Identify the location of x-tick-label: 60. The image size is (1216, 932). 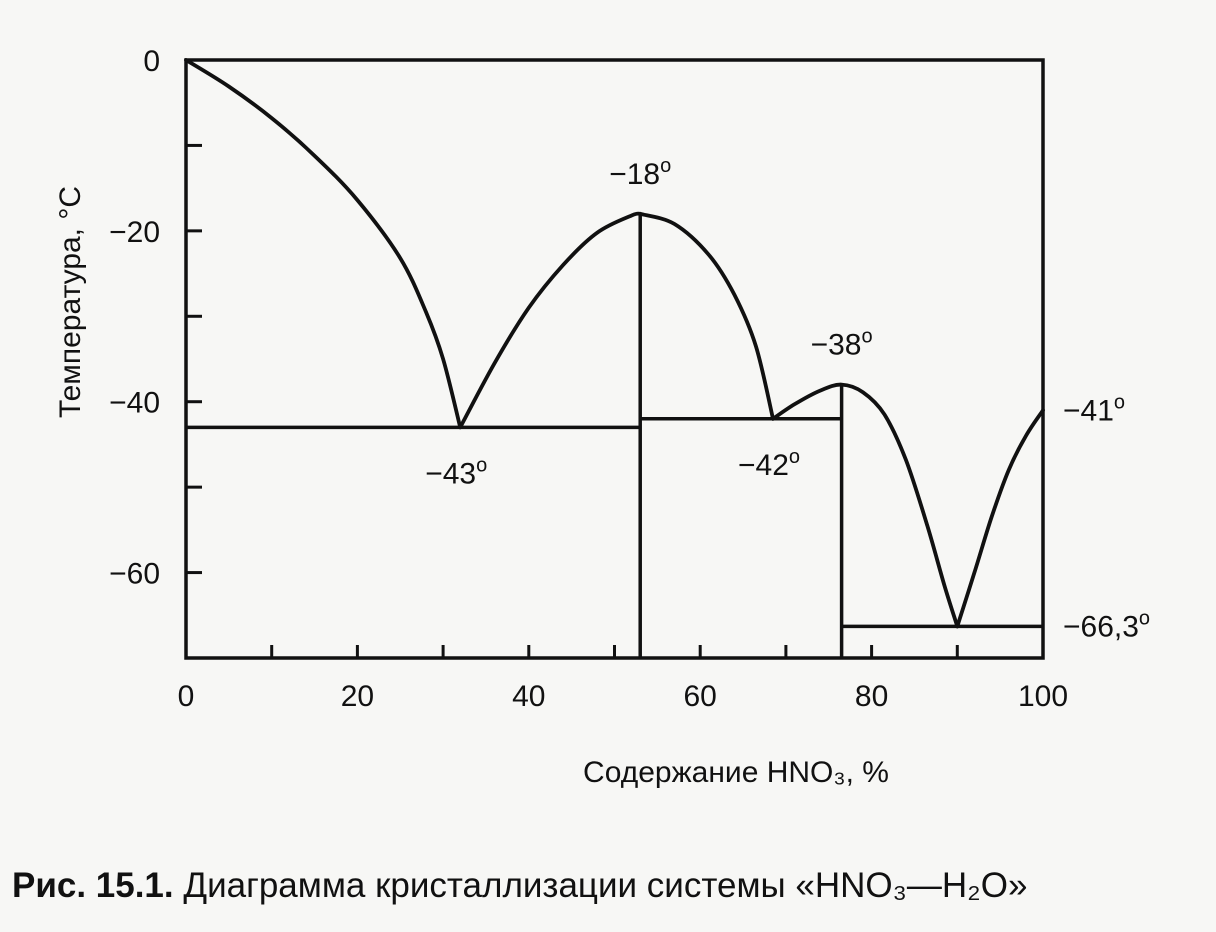
(700, 696).